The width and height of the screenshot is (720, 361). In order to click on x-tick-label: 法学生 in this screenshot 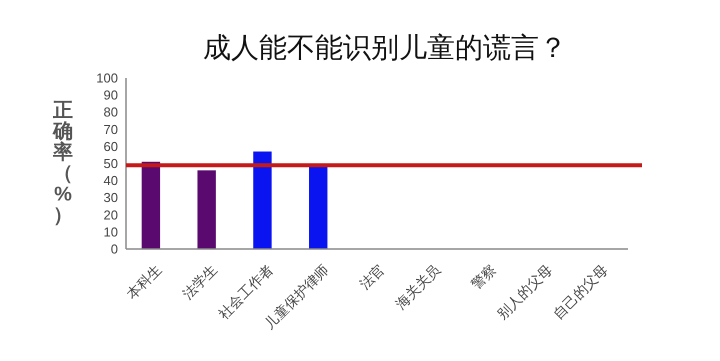, I will do `click(199, 281)`.